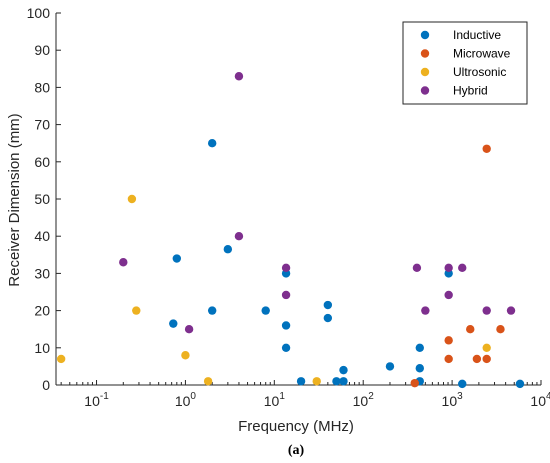  What do you see at coordinates (364, 400) in the screenshot?
I see `x-tick-label: 10²` at bounding box center [364, 400].